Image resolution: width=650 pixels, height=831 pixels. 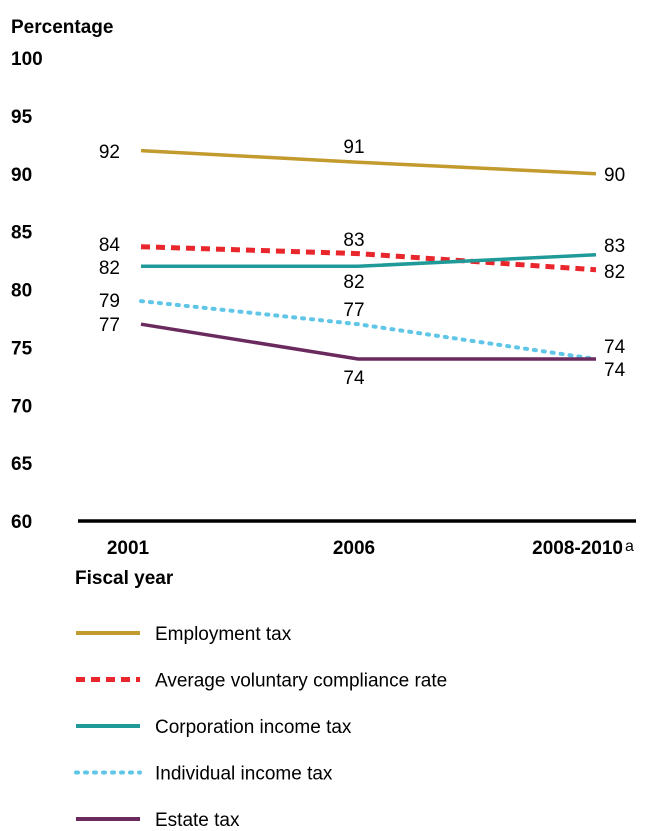 I want to click on data-label: 91, so click(x=353, y=147).